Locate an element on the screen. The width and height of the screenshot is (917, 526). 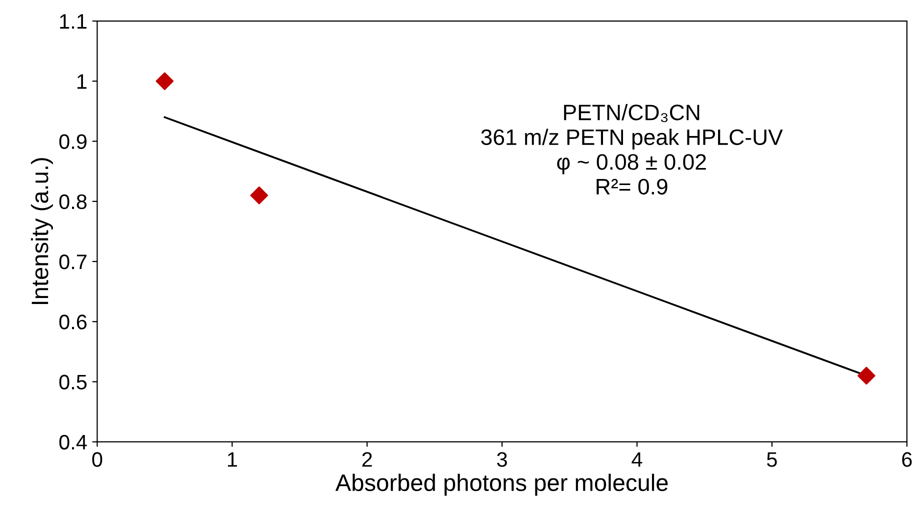
x-tick-label: 3 is located at coordinates (502, 459).